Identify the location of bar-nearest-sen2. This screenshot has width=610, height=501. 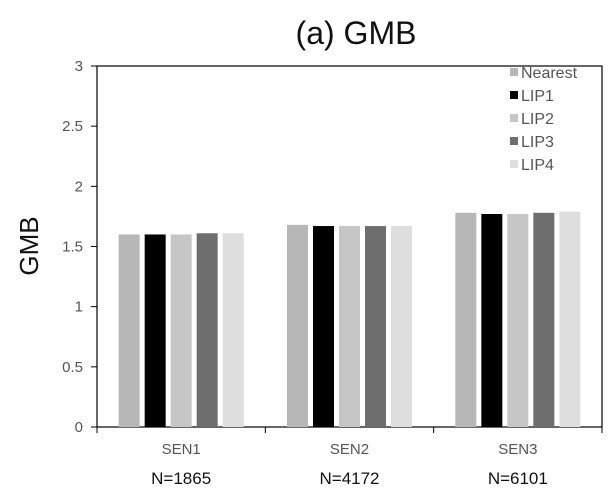
(297, 325).